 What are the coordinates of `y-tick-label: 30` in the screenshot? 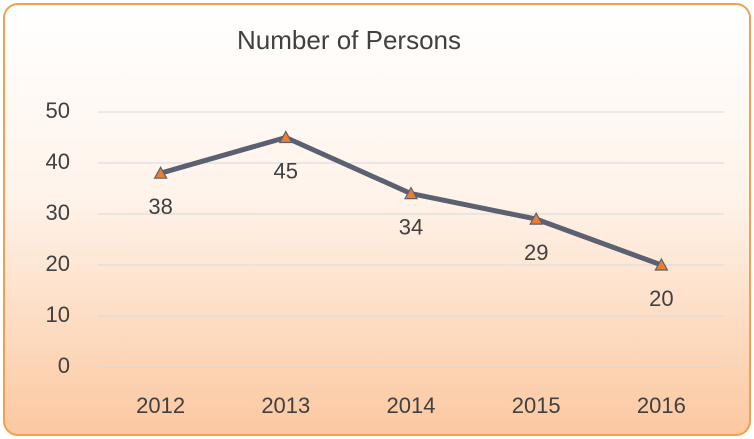 It's located at (58, 212).